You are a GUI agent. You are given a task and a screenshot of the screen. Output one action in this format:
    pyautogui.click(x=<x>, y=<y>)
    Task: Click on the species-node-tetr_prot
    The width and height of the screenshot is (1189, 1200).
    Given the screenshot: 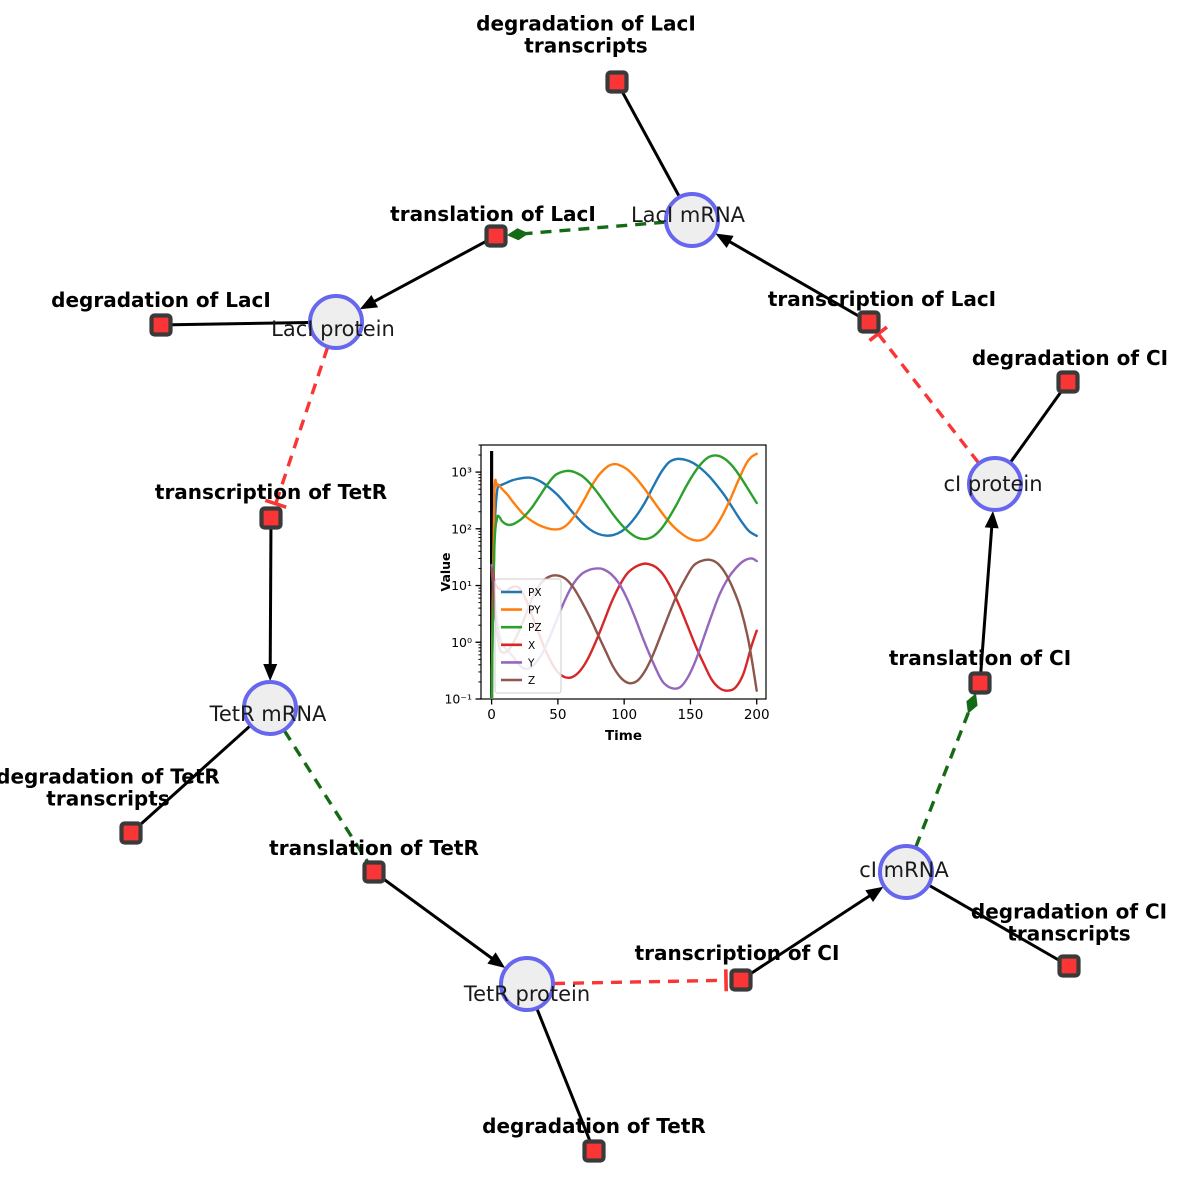 What is the action you would take?
    pyautogui.click(x=527, y=984)
    